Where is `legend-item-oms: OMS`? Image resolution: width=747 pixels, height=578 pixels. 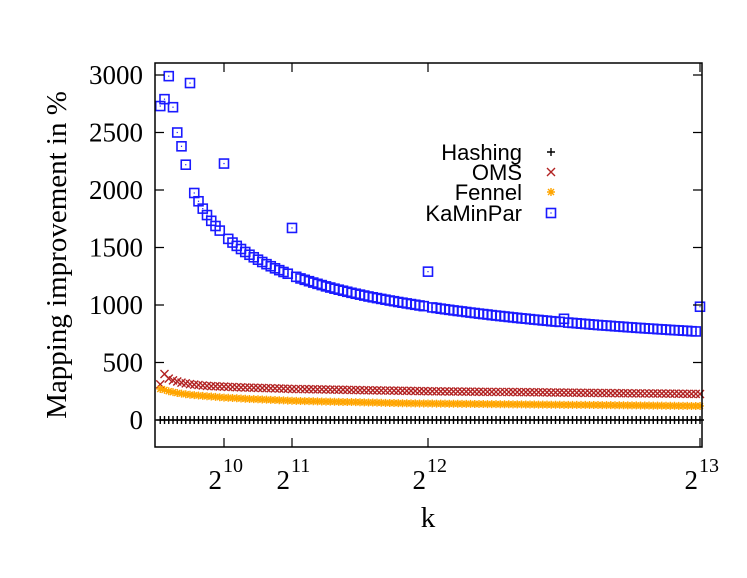 legend-item-oms: OMS is located at coordinates (514, 172).